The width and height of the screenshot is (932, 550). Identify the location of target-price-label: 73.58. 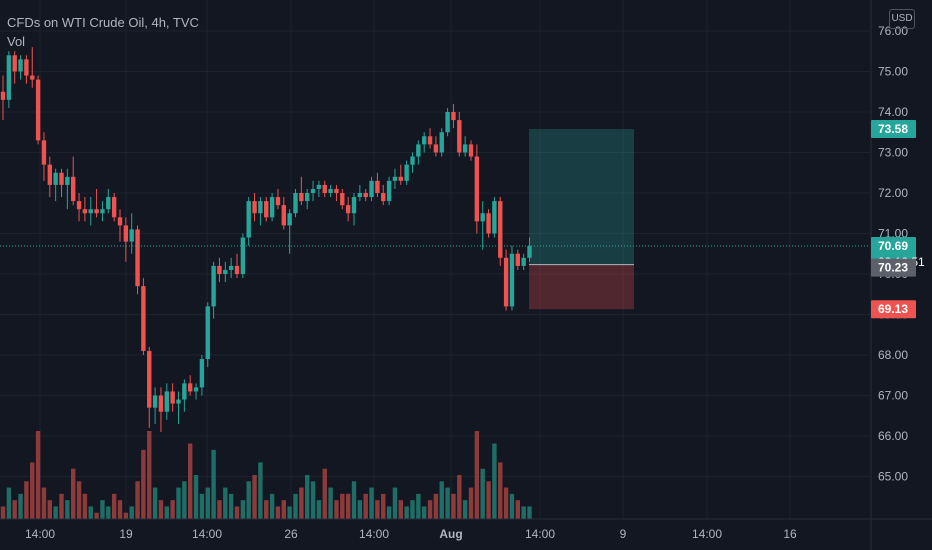
(893, 129).